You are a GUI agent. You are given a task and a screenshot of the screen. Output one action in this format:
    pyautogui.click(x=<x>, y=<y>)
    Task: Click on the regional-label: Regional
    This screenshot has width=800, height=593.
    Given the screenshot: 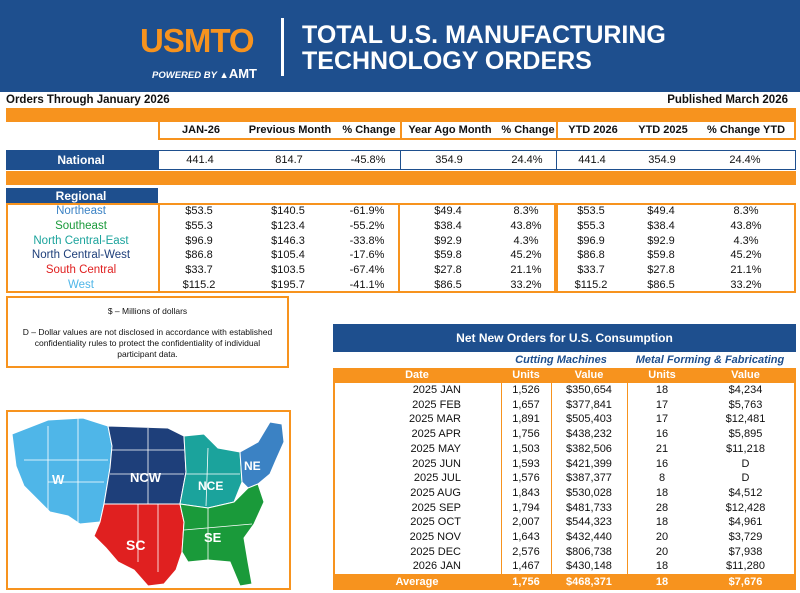 What is the action you would take?
    pyautogui.click(x=81, y=196)
    